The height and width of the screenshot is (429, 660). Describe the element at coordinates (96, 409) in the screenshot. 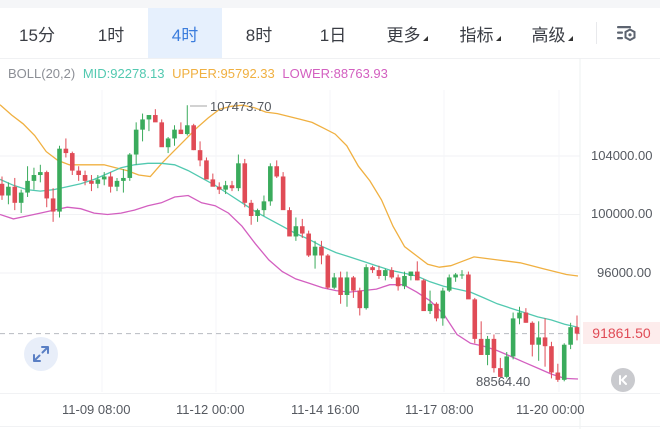

I see `time-axis-label: 11-09 08:00` at that location.